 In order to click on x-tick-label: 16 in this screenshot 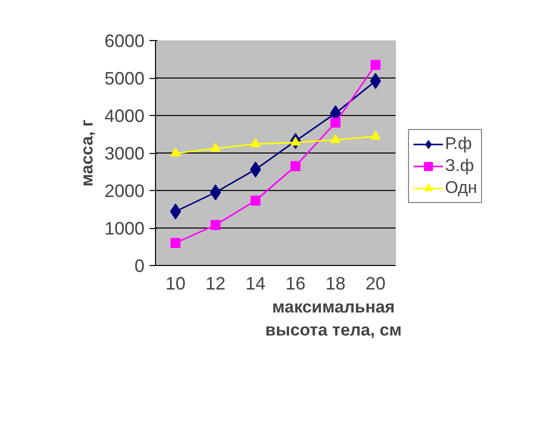, I will do `click(295, 284)`.